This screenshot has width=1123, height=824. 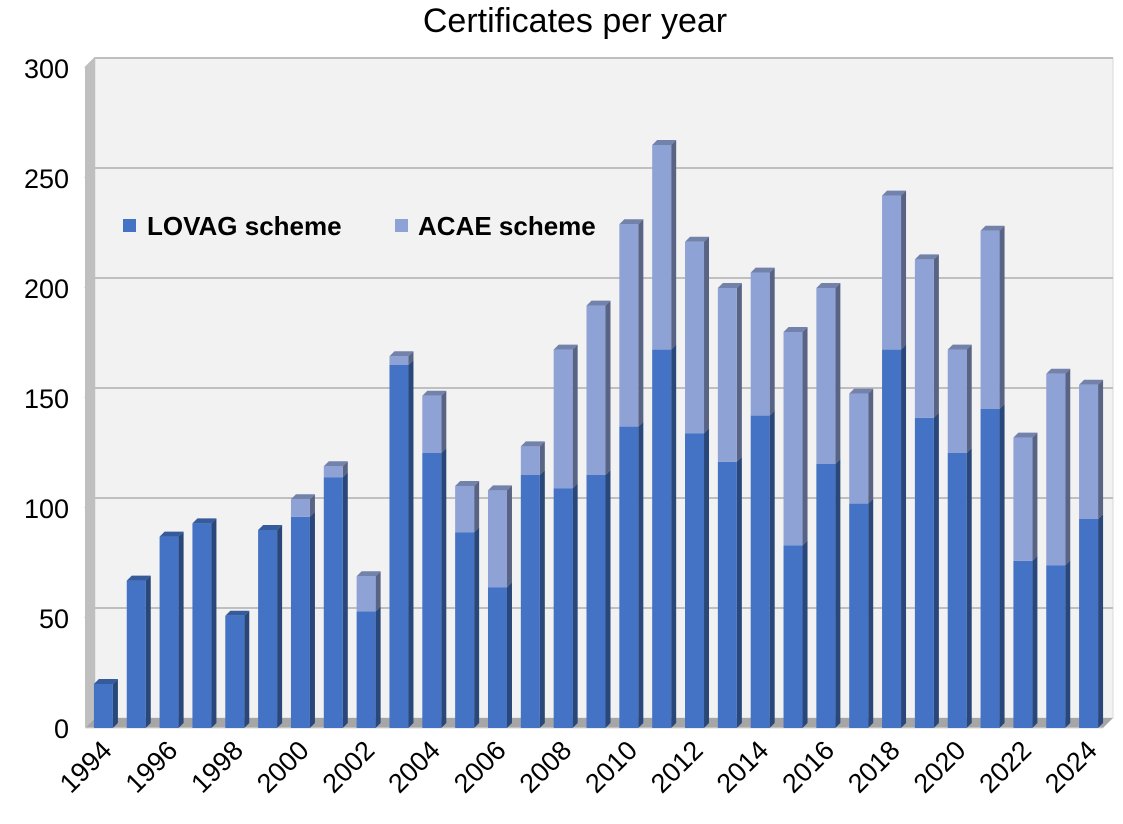 What do you see at coordinates (530, 601) in the screenshot?
I see `bar-lovag-2007` at bounding box center [530, 601].